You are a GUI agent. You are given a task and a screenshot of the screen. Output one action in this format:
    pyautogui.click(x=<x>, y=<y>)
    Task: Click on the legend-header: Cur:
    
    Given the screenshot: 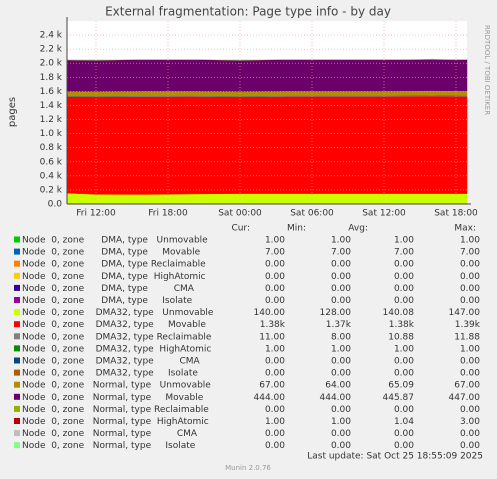 What is the action you would take?
    pyautogui.click(x=240, y=229)
    